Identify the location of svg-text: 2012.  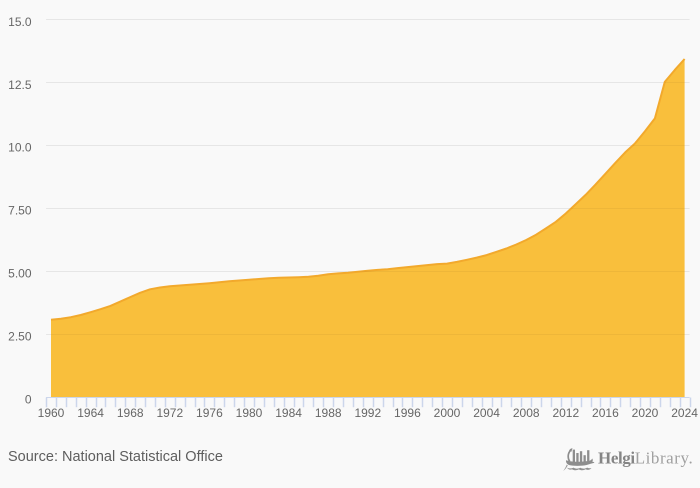
(565, 413).